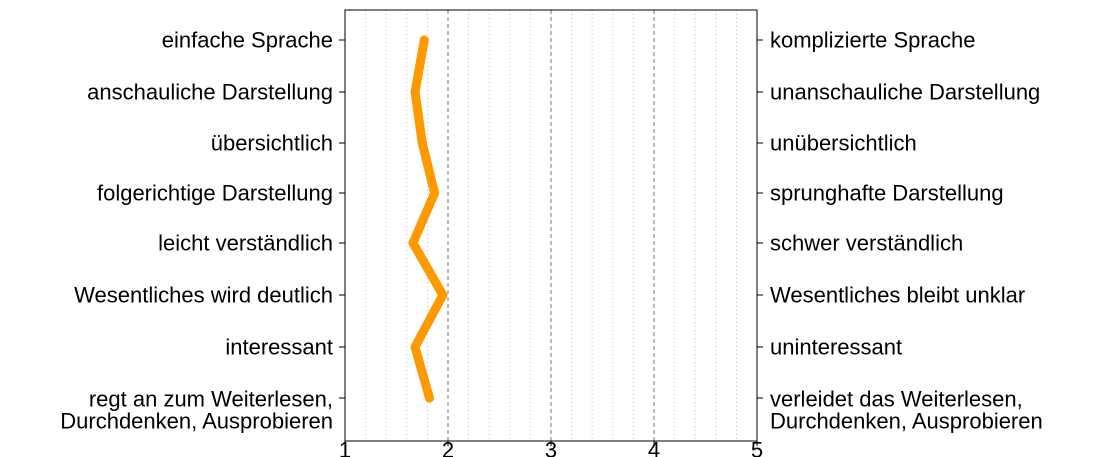 The image size is (1115, 457). What do you see at coordinates (210, 92) in the screenshot?
I see `left-pole-label: anschauliche Darstellung` at bounding box center [210, 92].